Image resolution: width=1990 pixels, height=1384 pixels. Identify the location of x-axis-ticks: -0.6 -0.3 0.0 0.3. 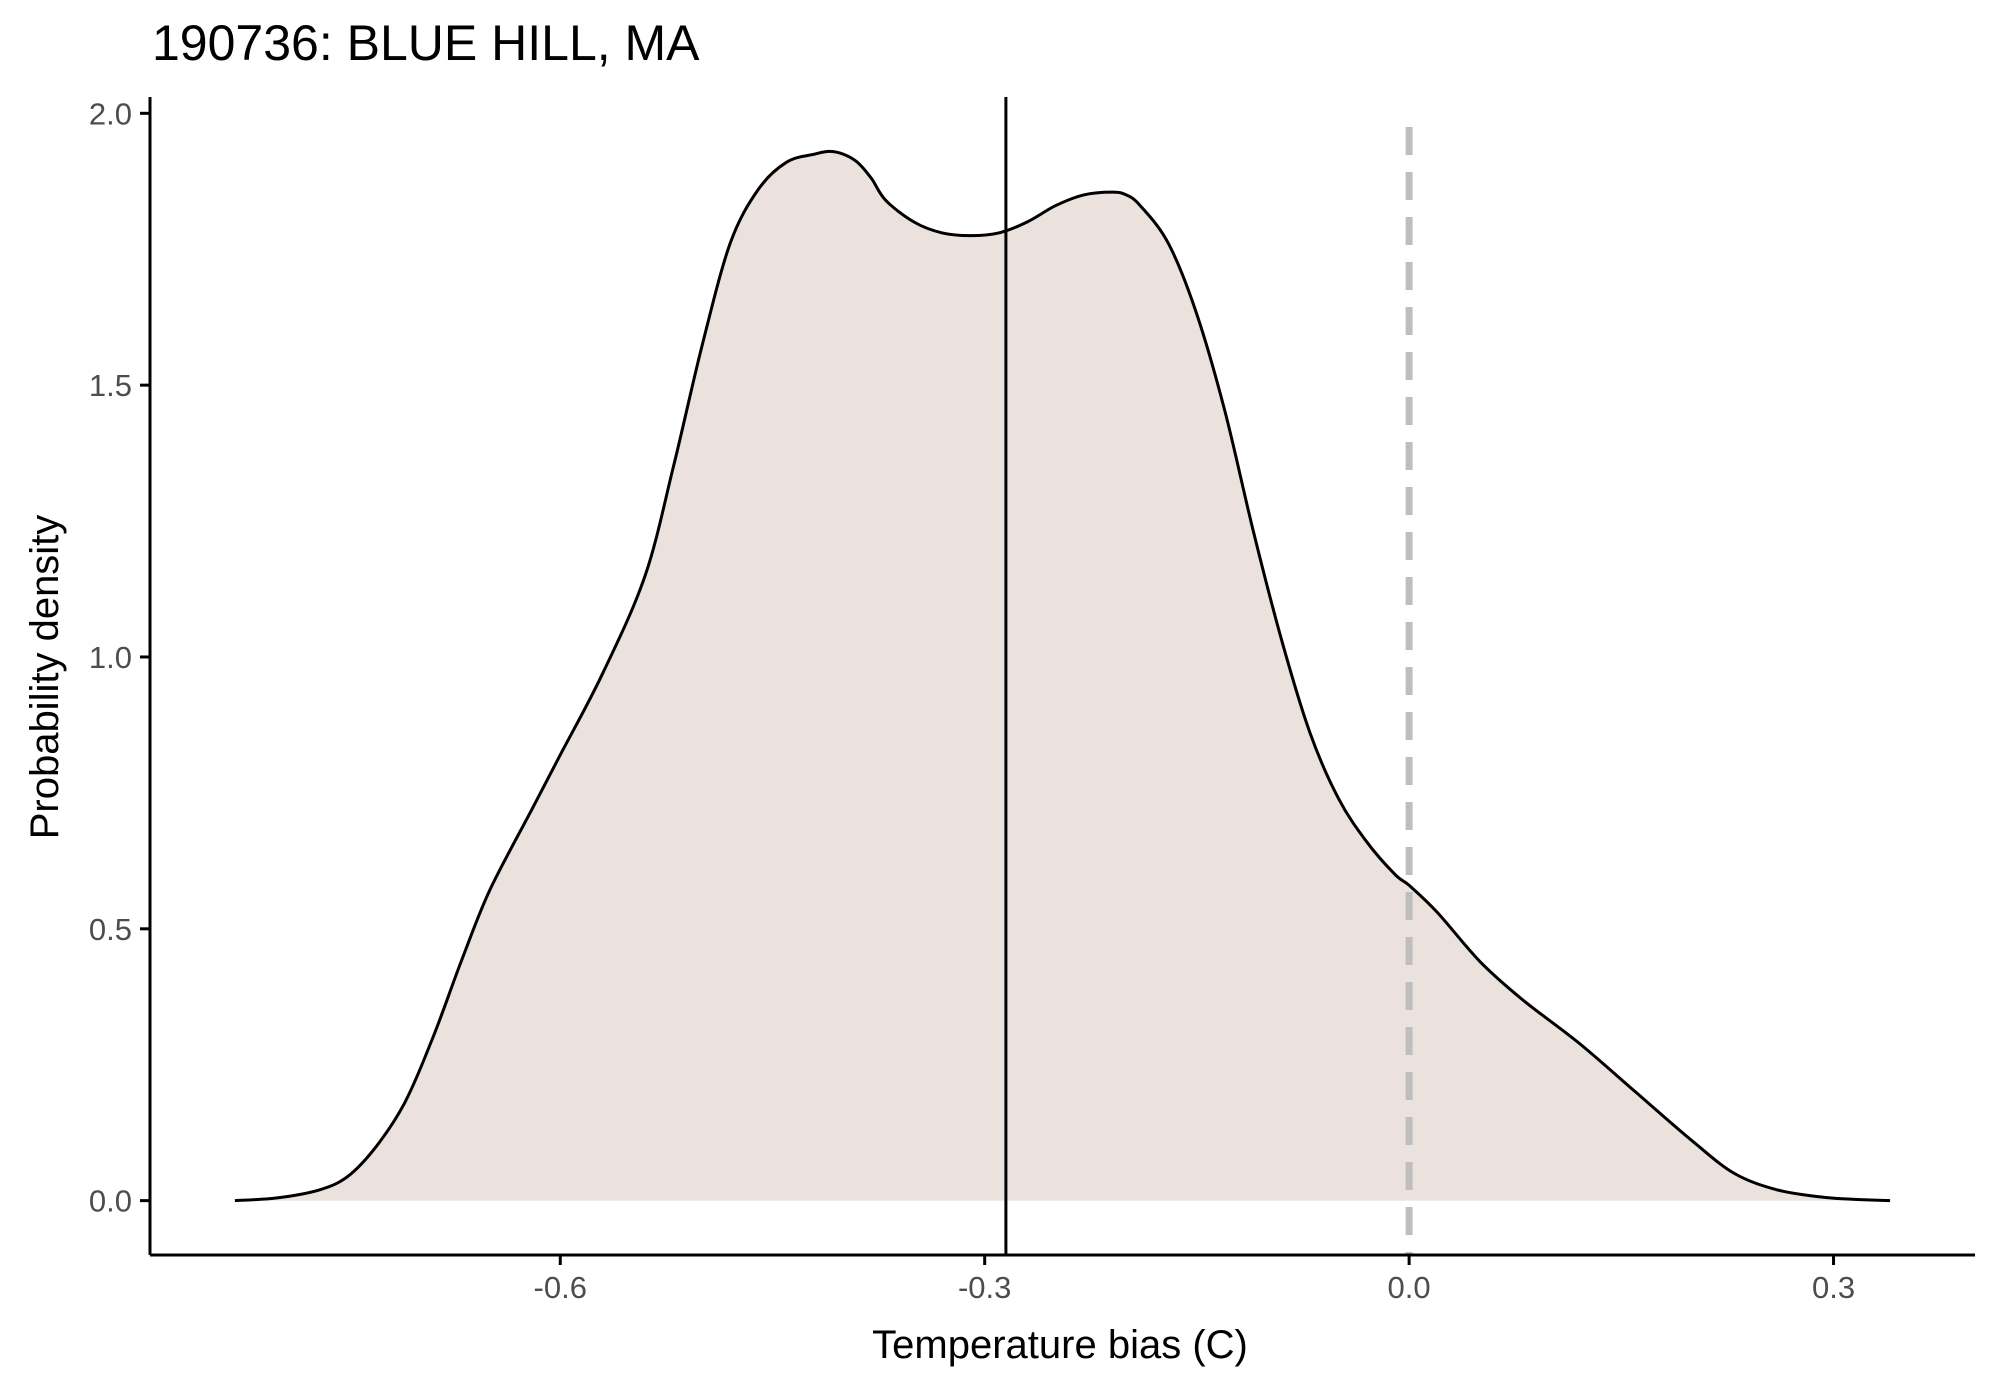
(1194, 1280).